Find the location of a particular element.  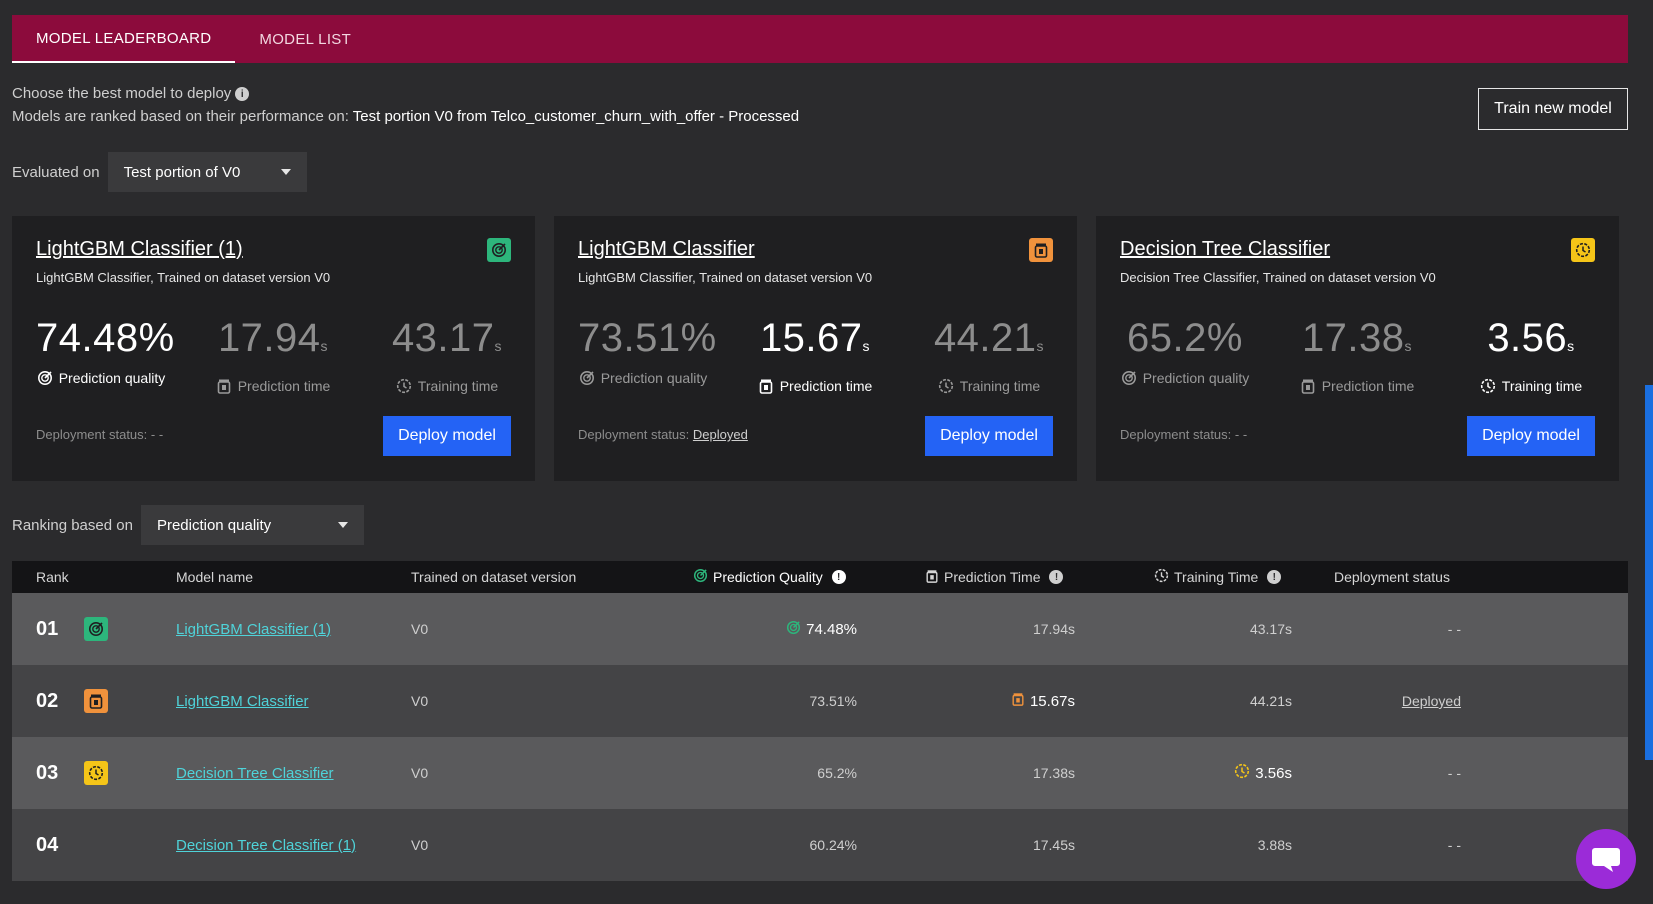

row-model-name: Decision Tree Classifier (1) is located at coordinates (266, 845).